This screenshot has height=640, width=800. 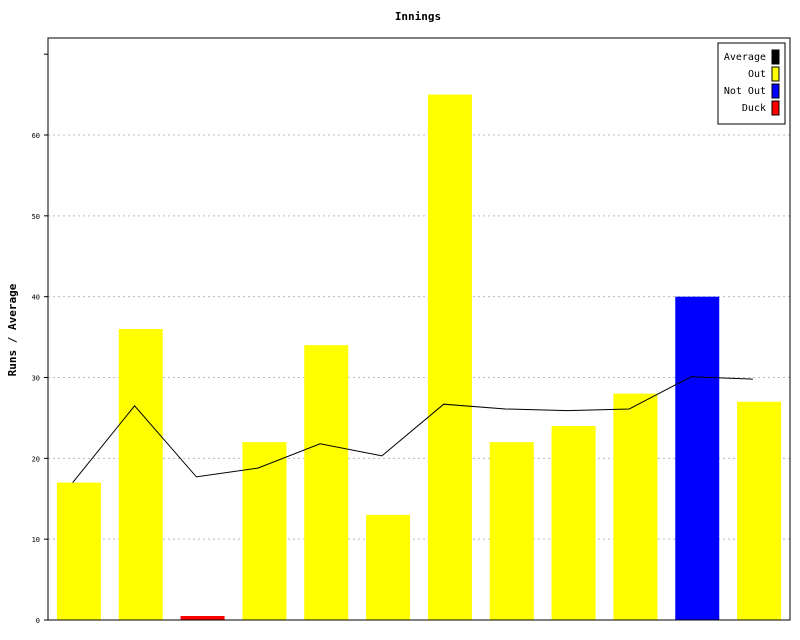 What do you see at coordinates (745, 57) in the screenshot?
I see `legend-label: Average` at bounding box center [745, 57].